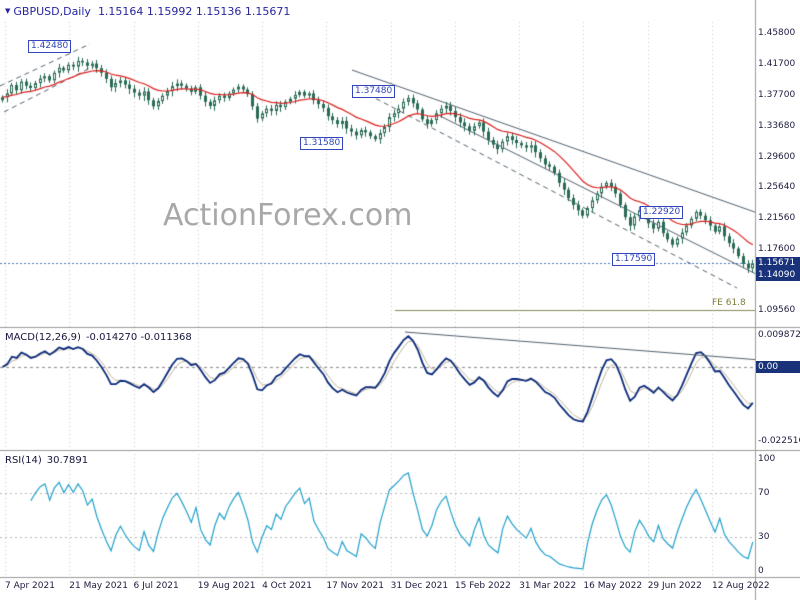  Describe the element at coordinates (764, 537) in the screenshot. I see `rsi-axis-tick: 30` at that location.